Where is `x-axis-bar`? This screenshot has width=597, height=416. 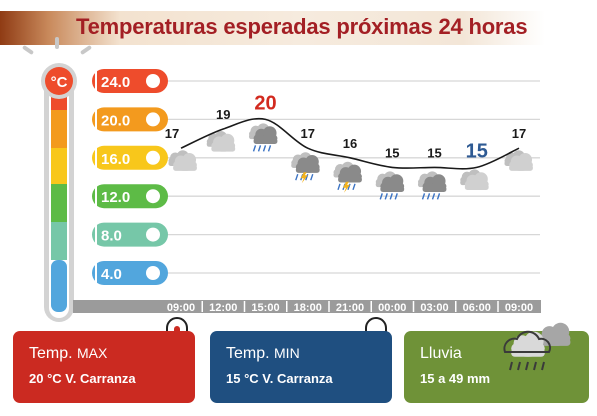 x-axis-bar is located at coordinates (307, 306).